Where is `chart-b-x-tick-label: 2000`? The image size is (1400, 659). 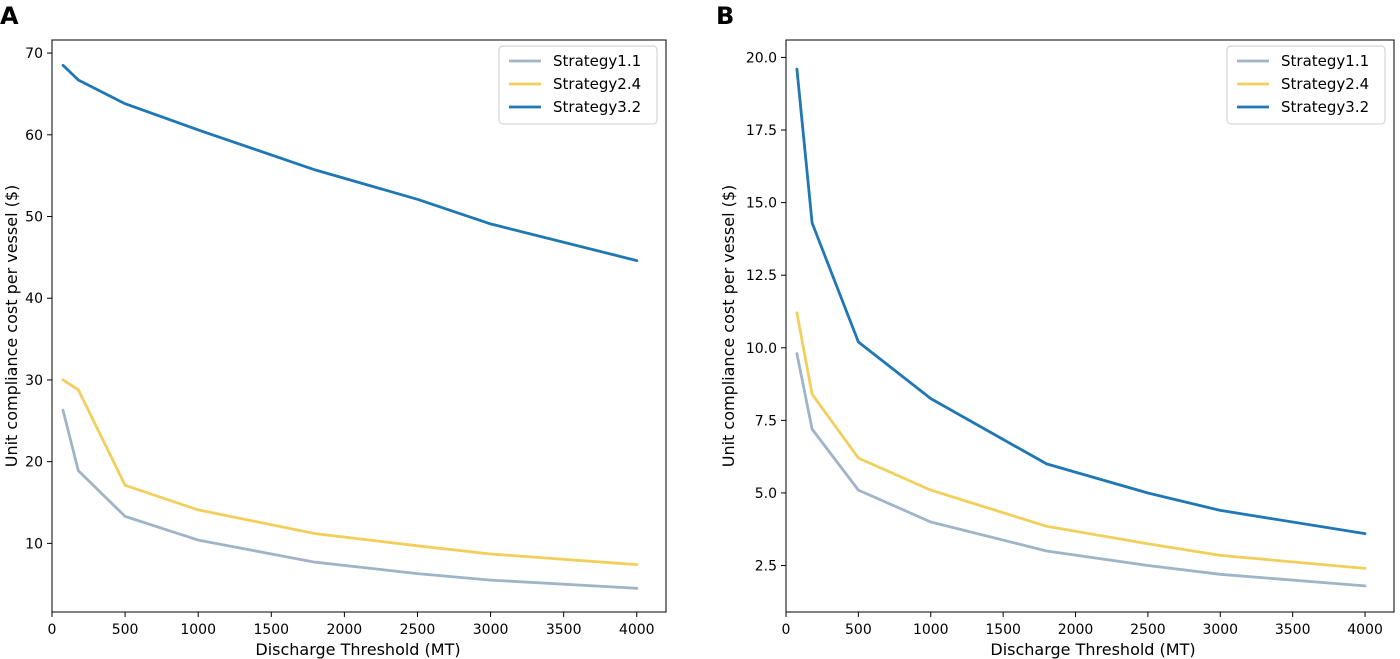 chart-b-x-tick-label: 2000 is located at coordinates (1076, 630).